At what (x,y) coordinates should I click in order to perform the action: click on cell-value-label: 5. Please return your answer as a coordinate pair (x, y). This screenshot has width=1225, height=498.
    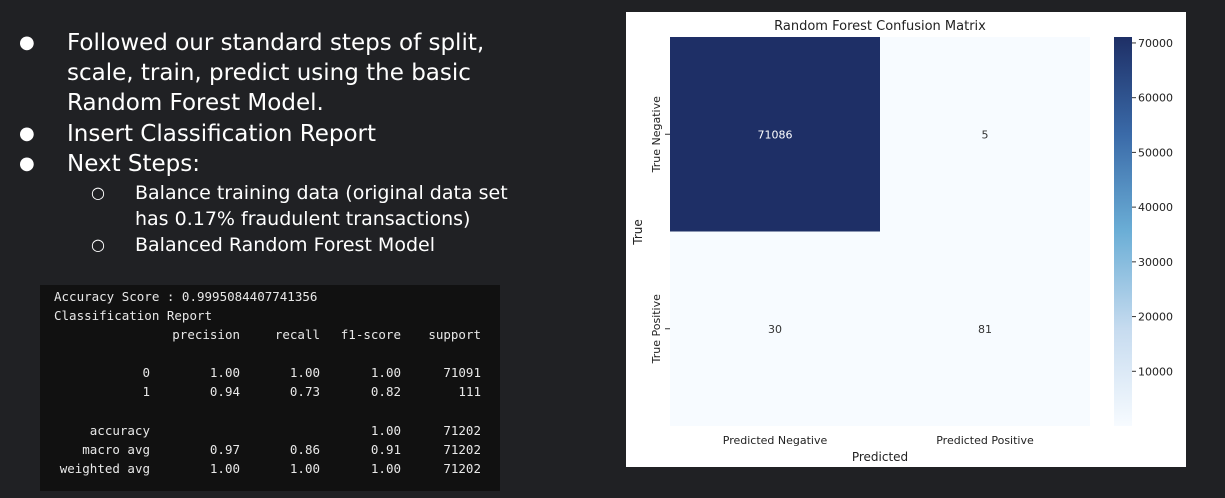
    Looking at the image, I should click on (985, 134).